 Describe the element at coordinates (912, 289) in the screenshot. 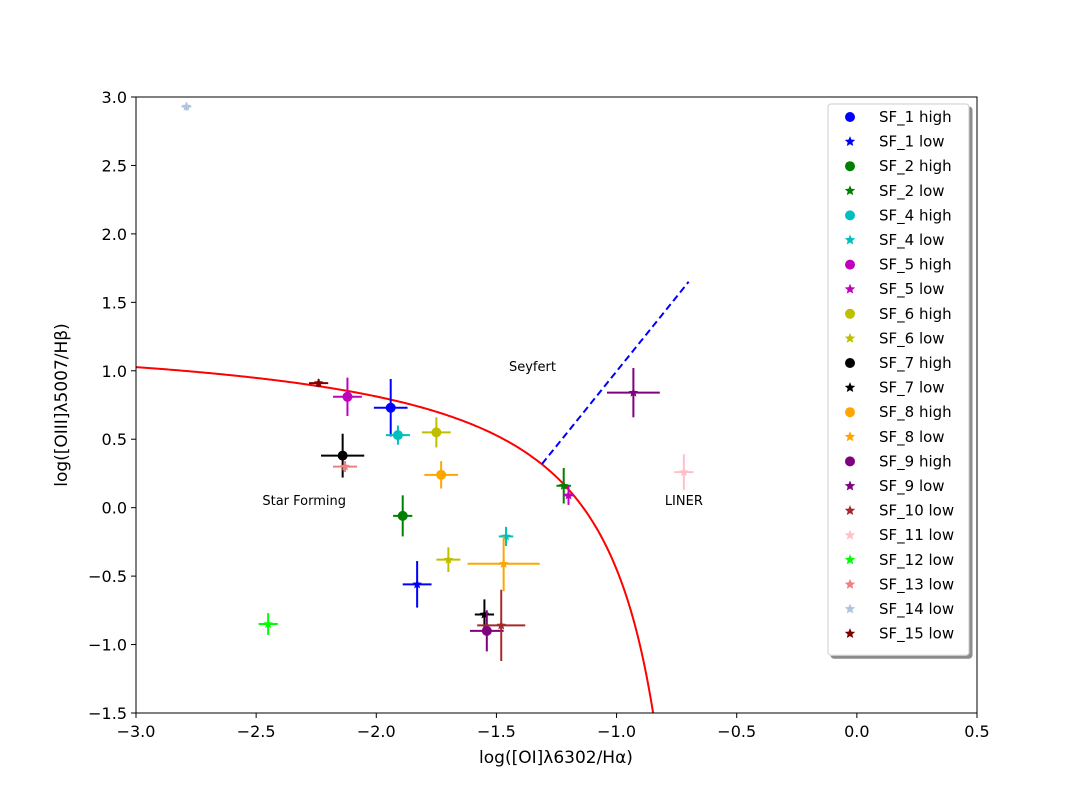

I see `legend-label: SF_5 low` at that location.